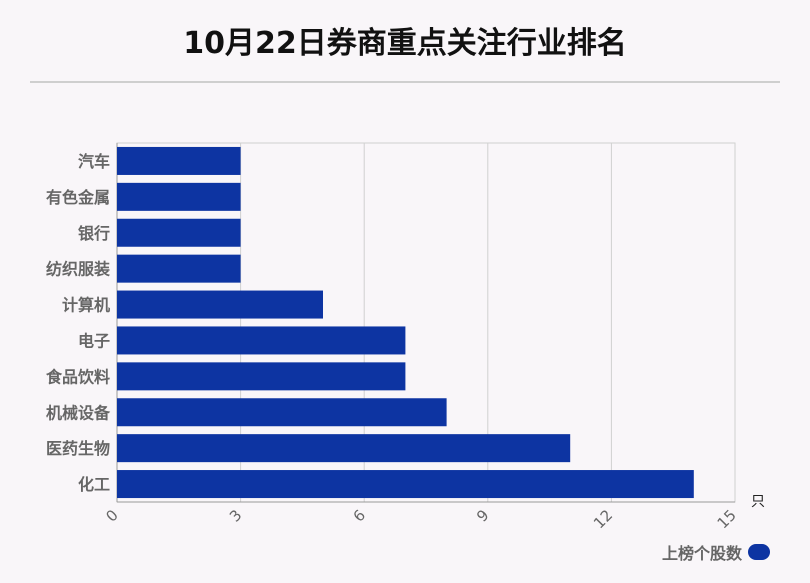 The width and height of the screenshot is (810, 583). I want to click on legend: 上榜个股数, so click(716, 552).